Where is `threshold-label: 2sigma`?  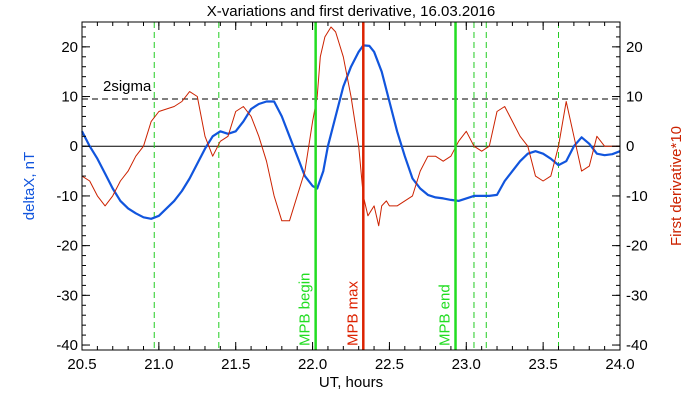 threshold-label: 2sigma is located at coordinates (127, 86).